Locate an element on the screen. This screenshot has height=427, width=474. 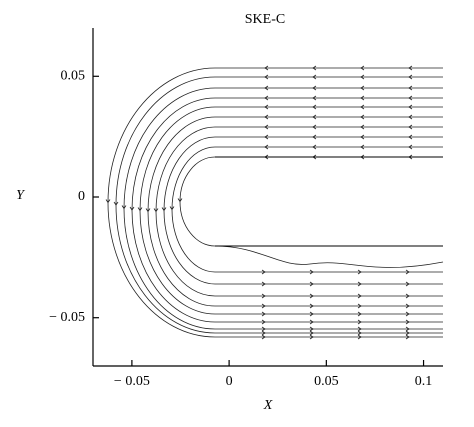
x-tick-label: 0.1 is located at coordinates (424, 381).